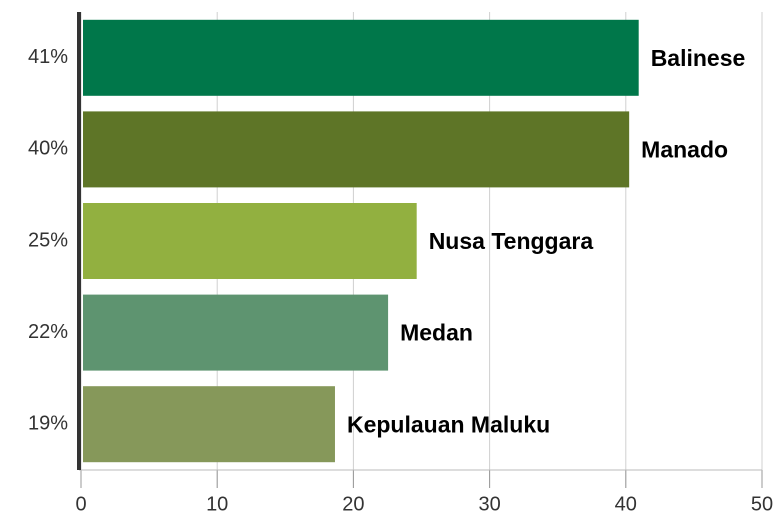 This screenshot has width=778, height=521. What do you see at coordinates (698, 58) in the screenshot?
I see `category-label: Balinese` at bounding box center [698, 58].